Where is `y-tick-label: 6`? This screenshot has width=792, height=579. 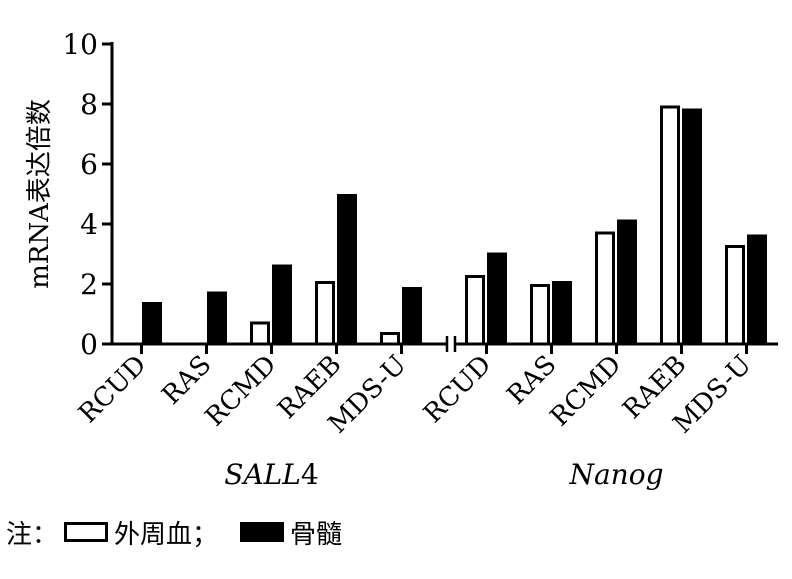 y-tick-label: 6 is located at coordinates (89, 164).